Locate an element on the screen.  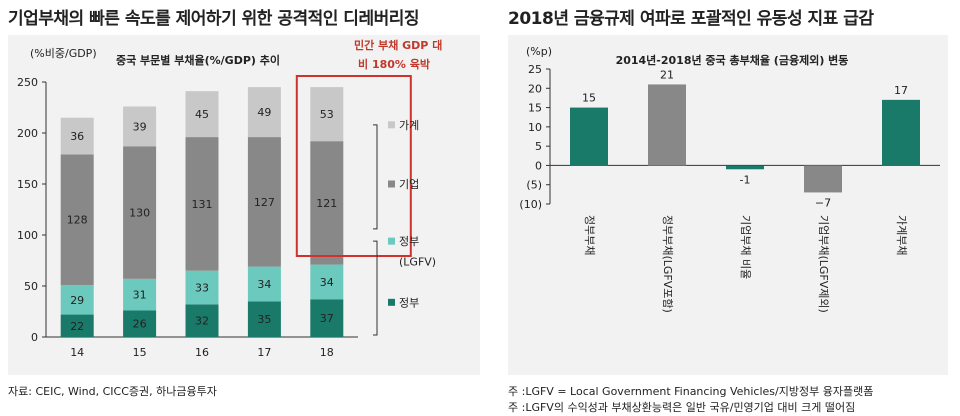
legend-label-household: 가계 is located at coordinates (409, 125).